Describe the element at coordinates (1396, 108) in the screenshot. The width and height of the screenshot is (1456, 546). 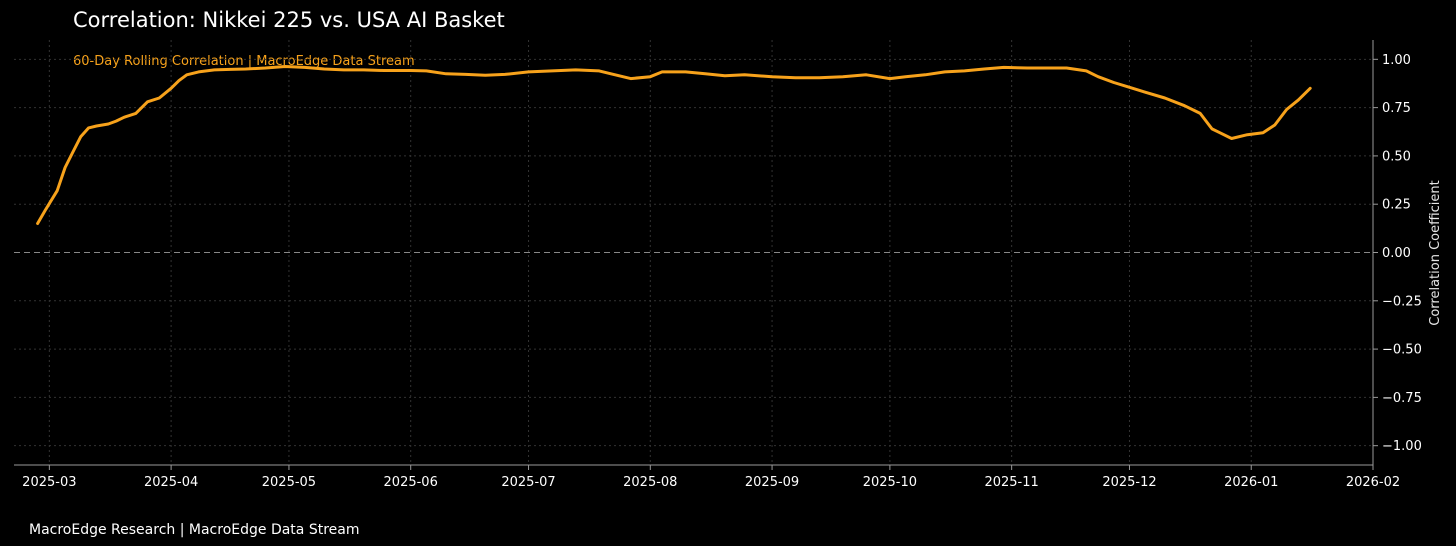
I see `y-tick-label: 0.75` at that location.